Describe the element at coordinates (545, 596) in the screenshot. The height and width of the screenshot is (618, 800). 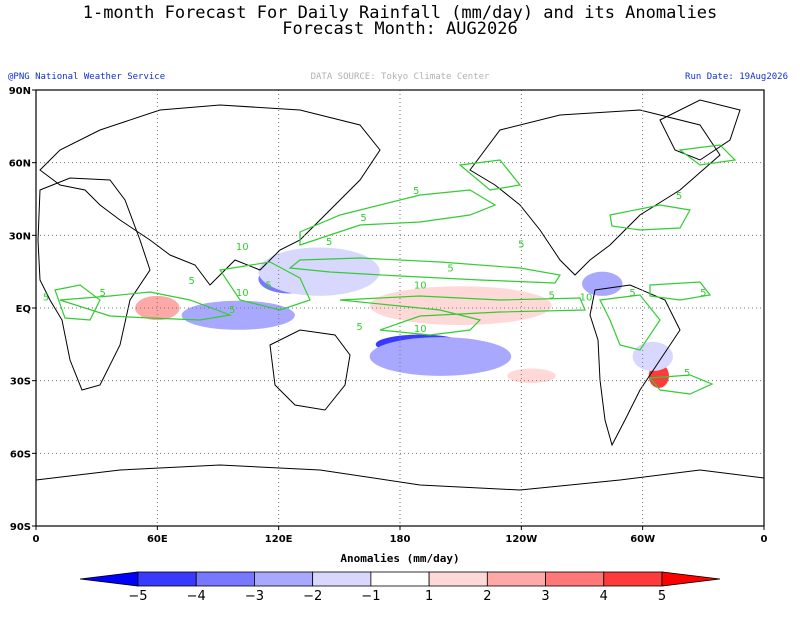
I see `colorbar-tick-label: 3` at that location.